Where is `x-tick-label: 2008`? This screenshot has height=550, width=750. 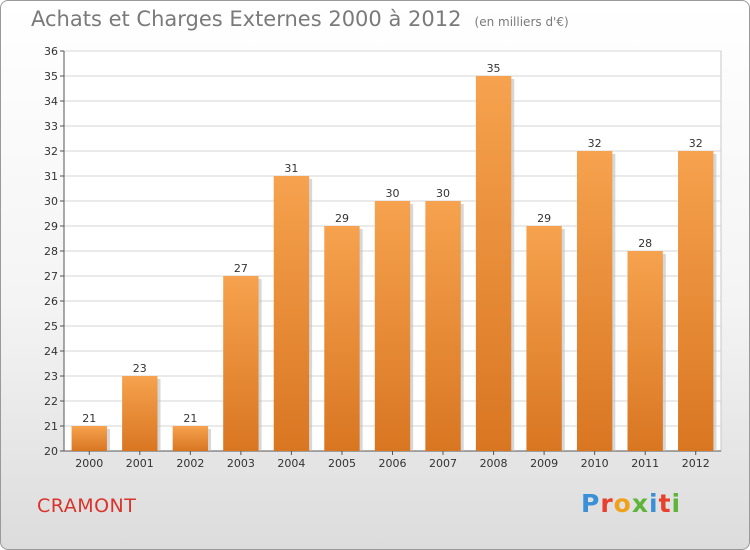
x-tick-label: 2008 is located at coordinates (494, 463).